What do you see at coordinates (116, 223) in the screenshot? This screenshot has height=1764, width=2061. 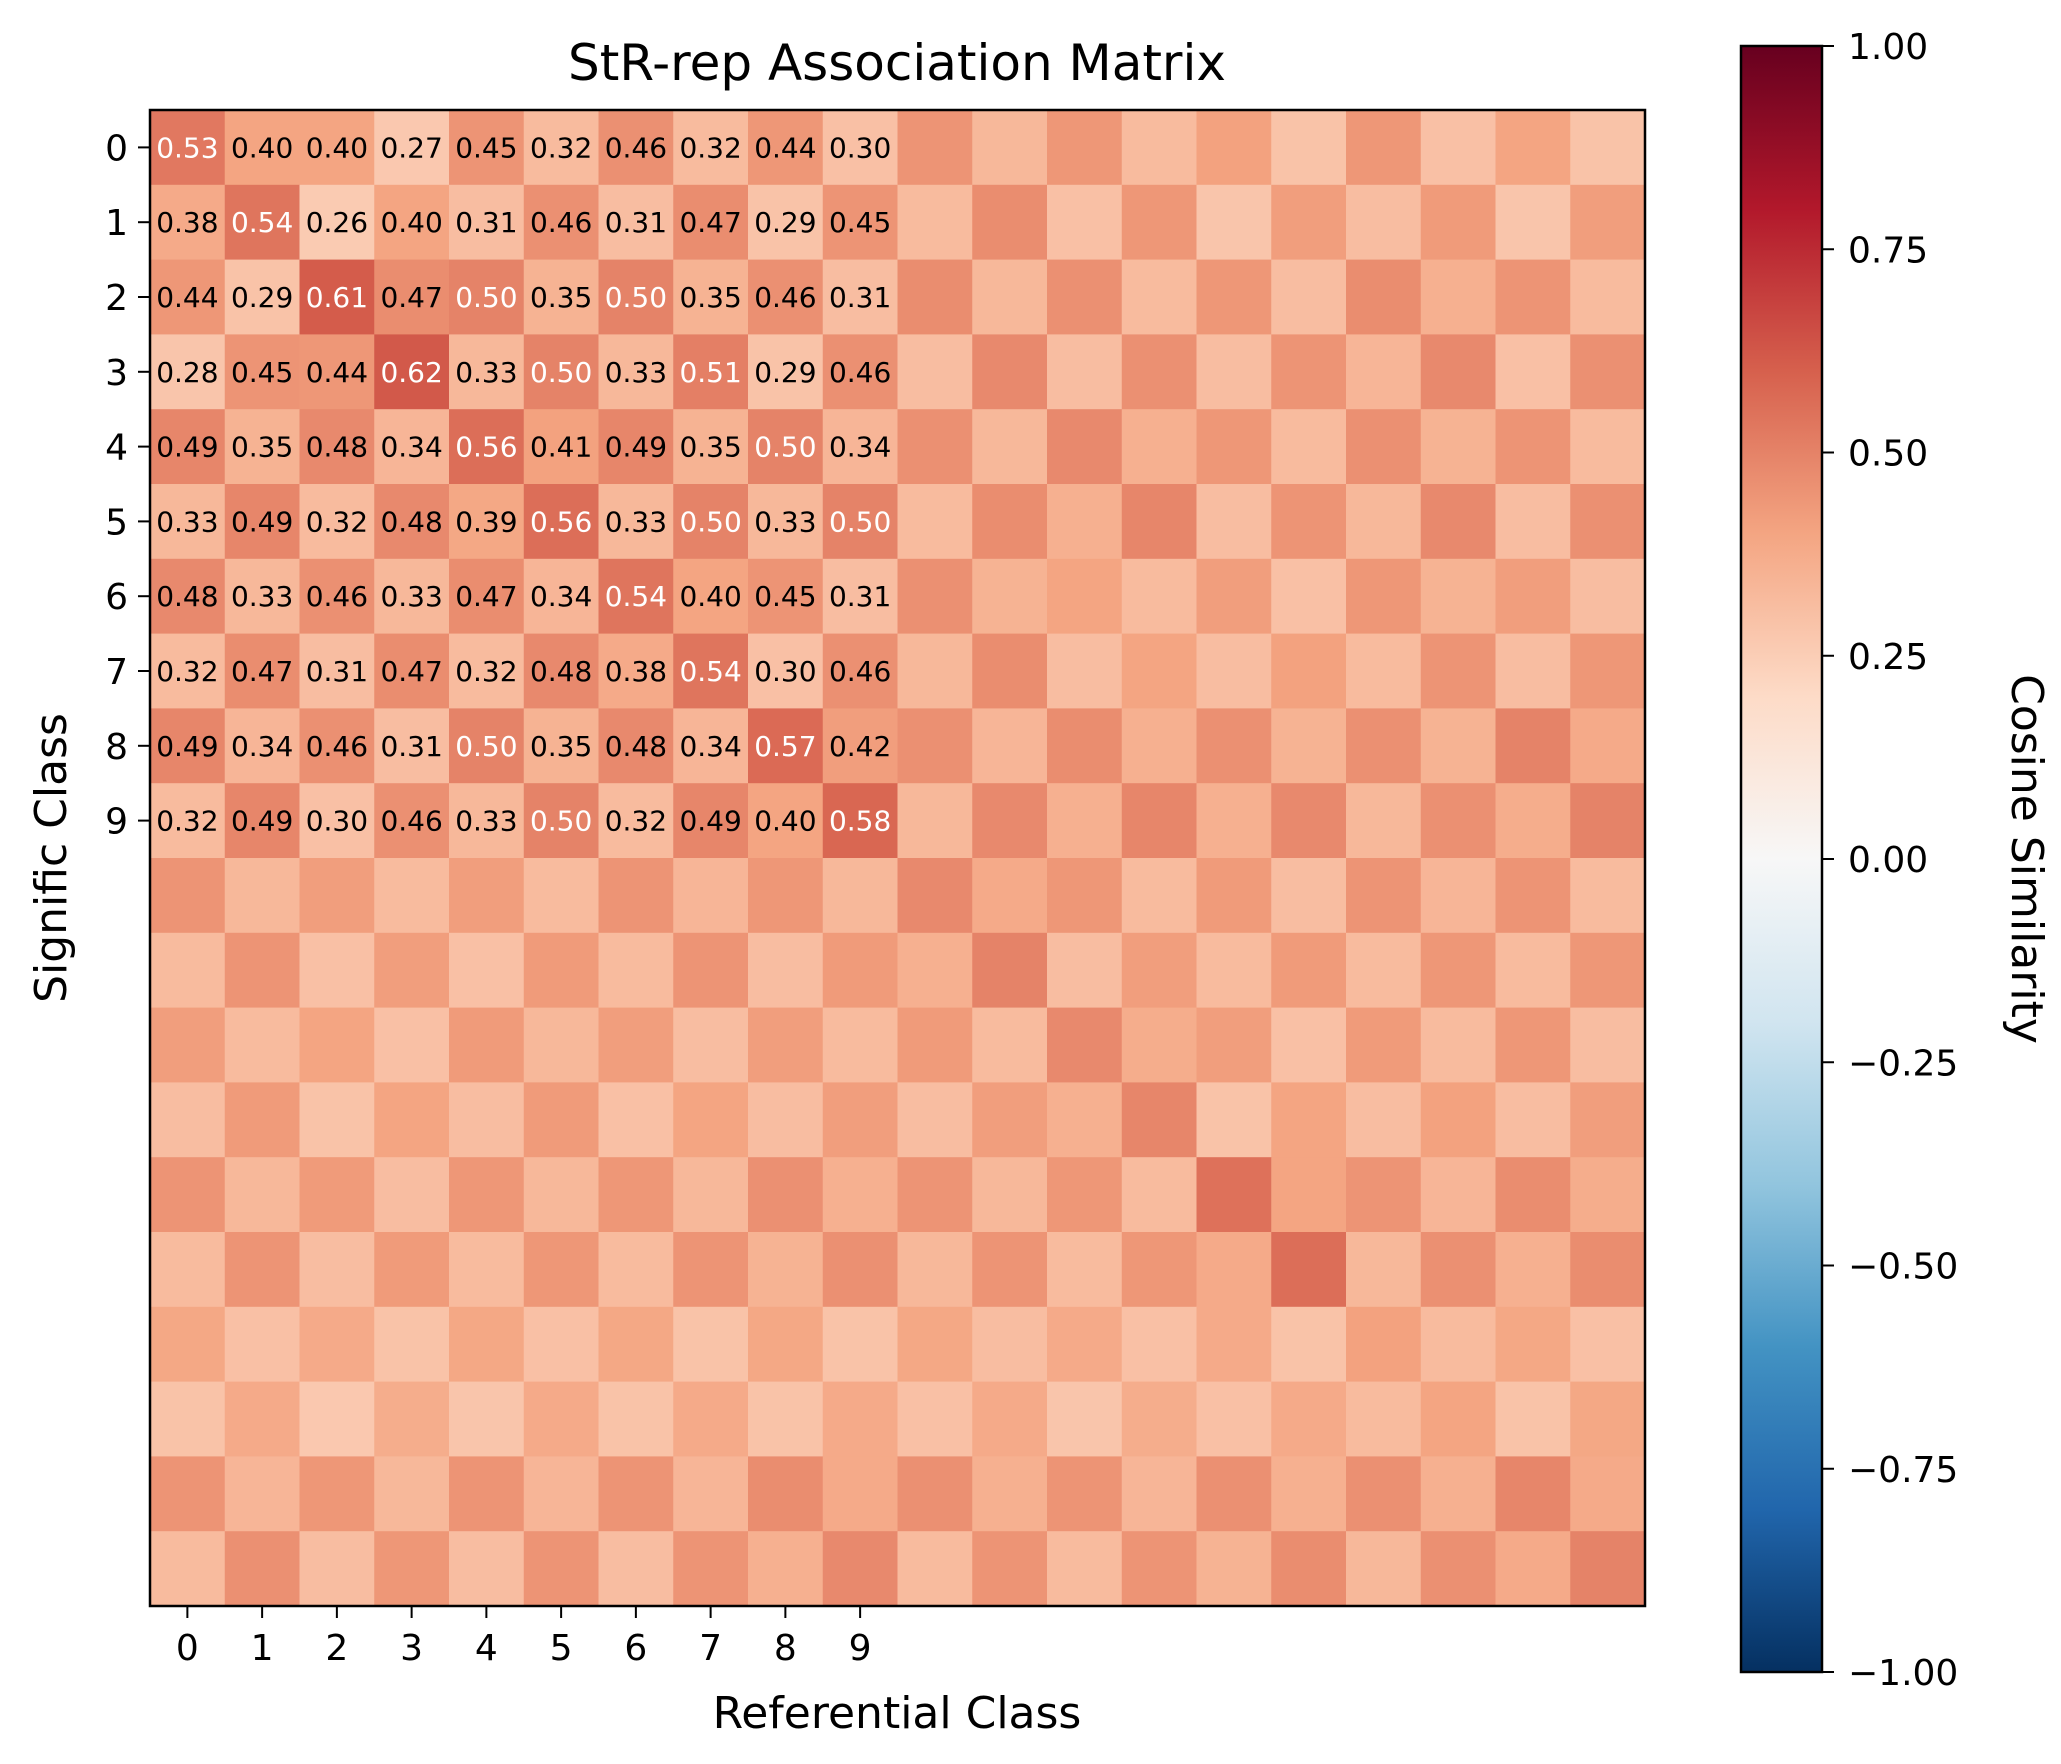 I see `y-tick-label: 1` at bounding box center [116, 223].